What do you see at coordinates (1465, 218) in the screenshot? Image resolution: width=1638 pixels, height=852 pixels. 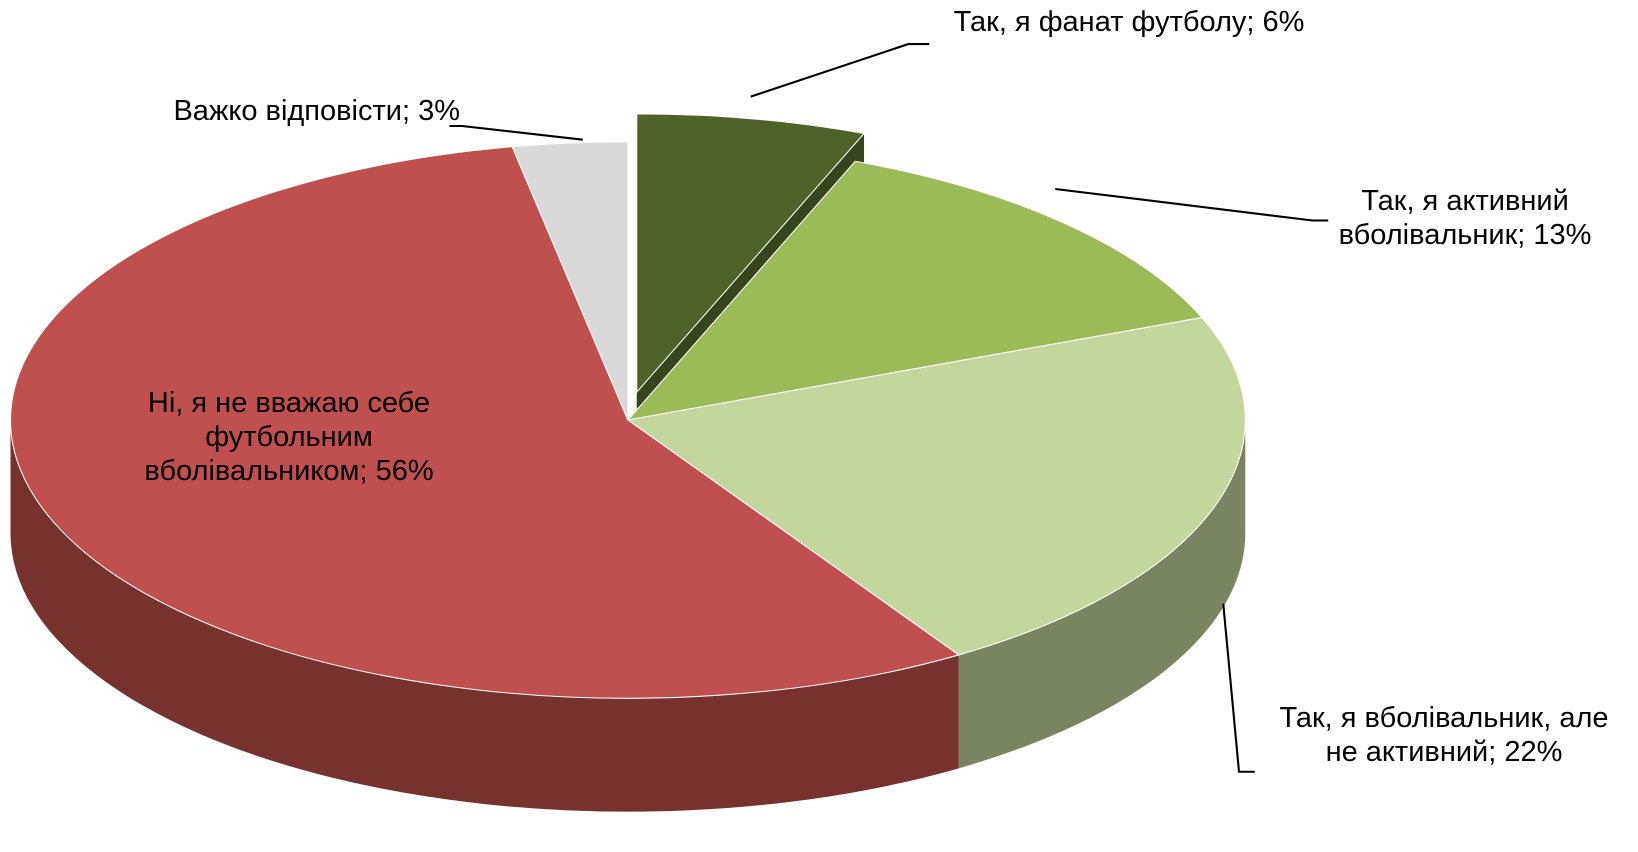 I see `data-label: Так, я активний вболівальник; 13%` at bounding box center [1465, 218].